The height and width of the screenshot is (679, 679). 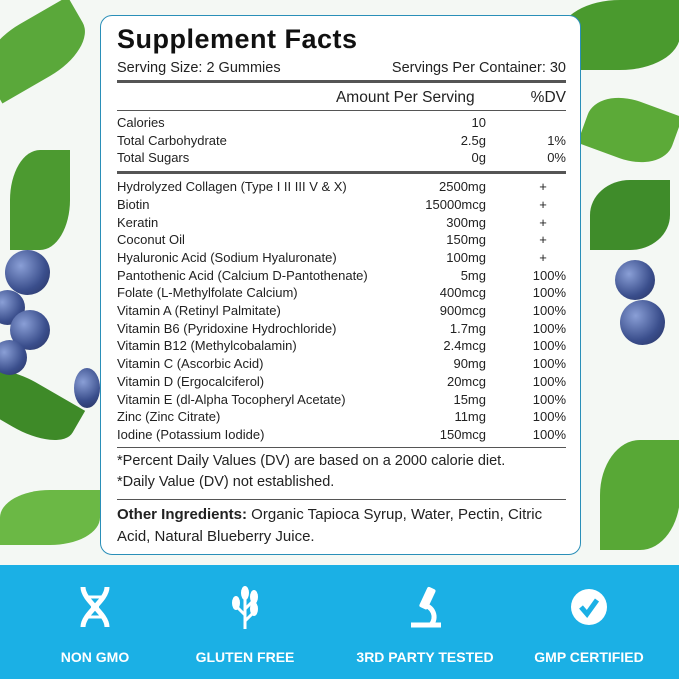 I want to click on nutrient-row: Calories 10, so click(x=341, y=123).